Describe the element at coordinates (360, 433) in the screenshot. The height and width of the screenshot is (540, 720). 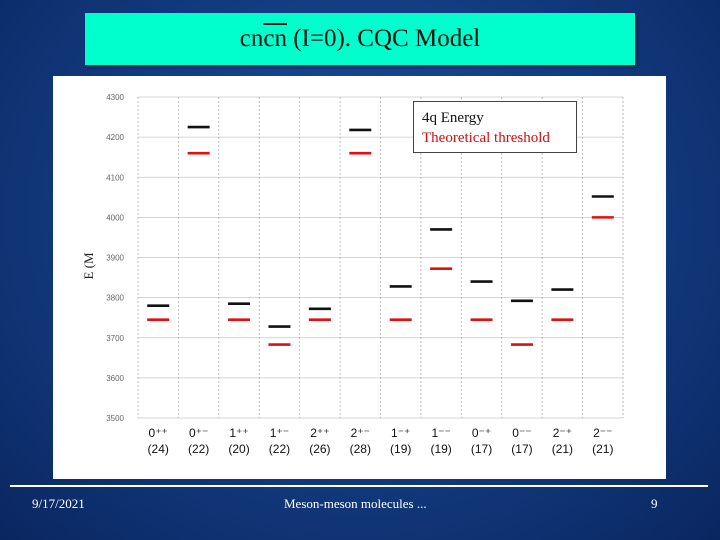
I see `x-category-label: 2⁺⁻` at that location.